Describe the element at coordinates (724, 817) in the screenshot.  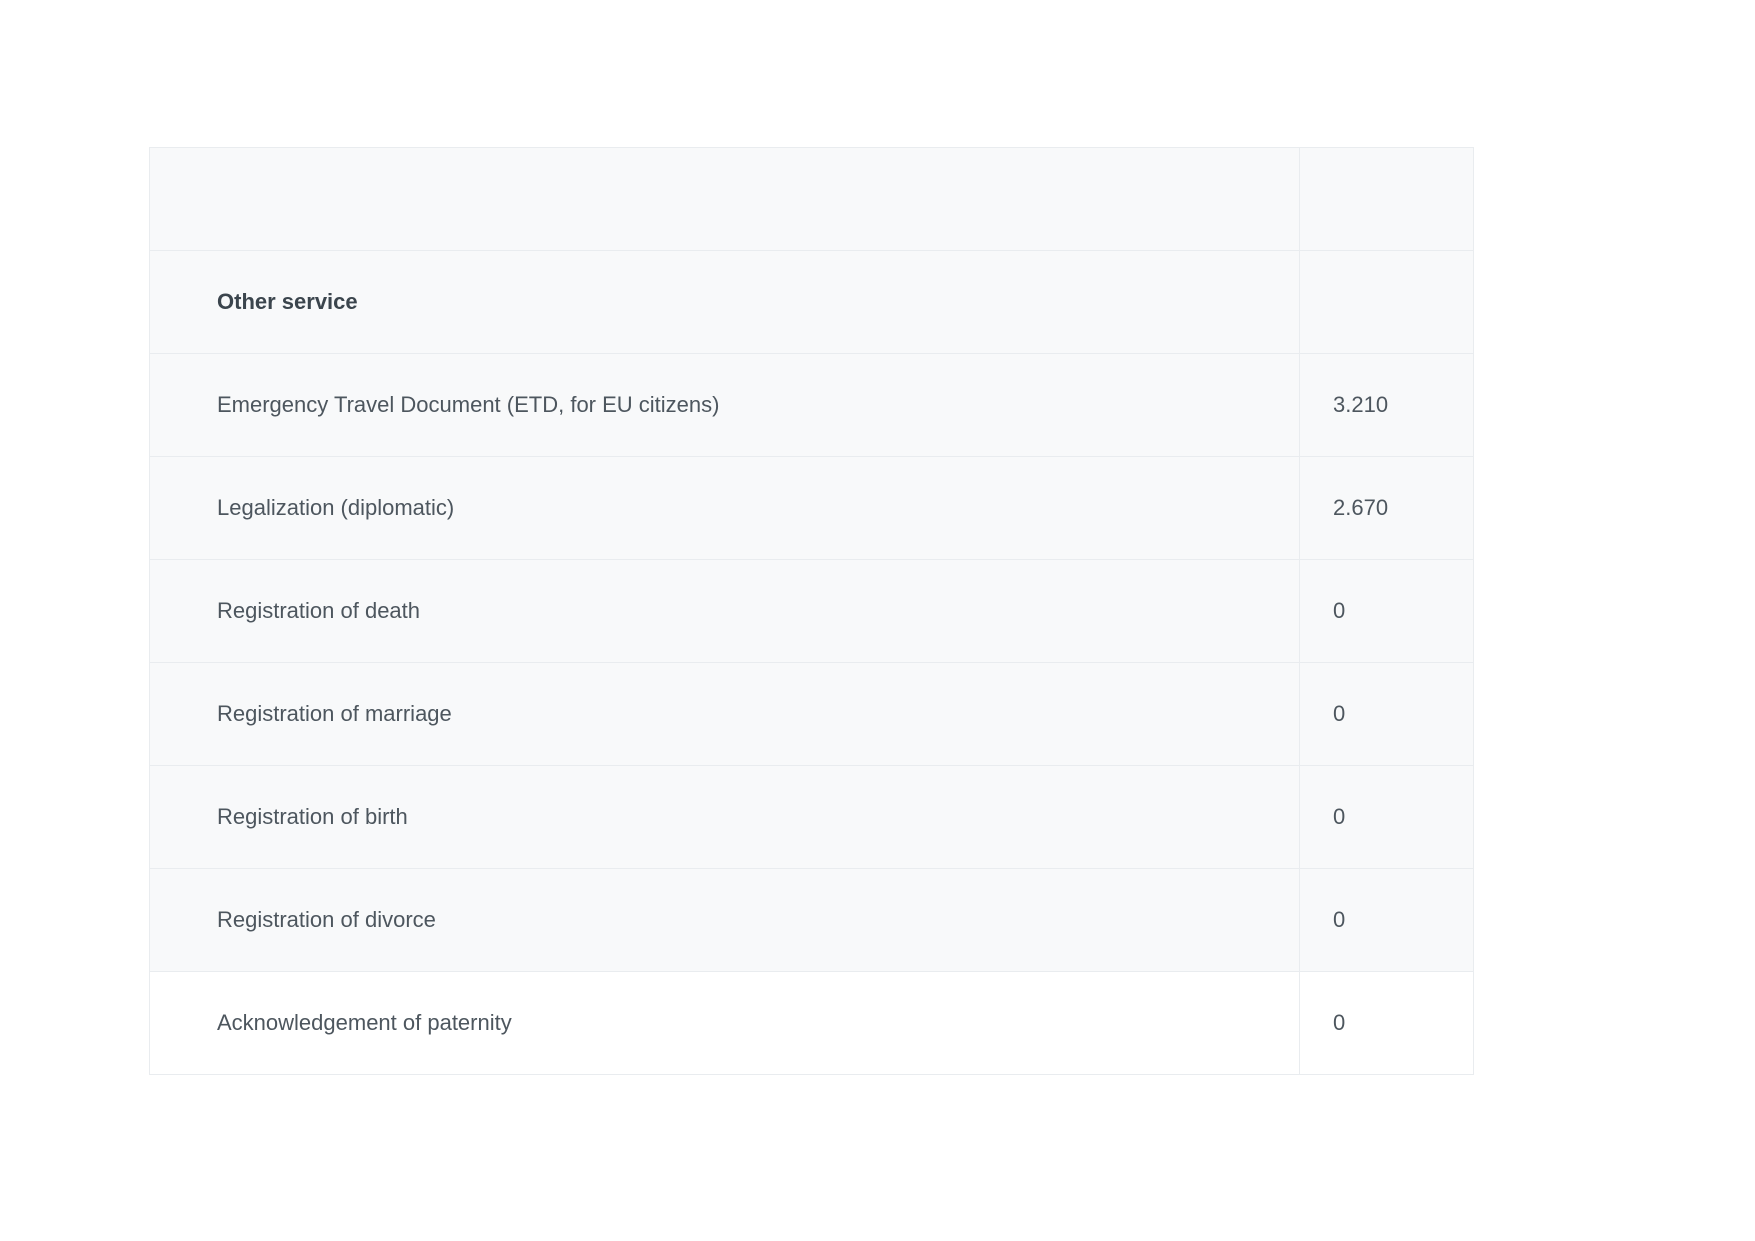
I see `service-label: Registration of birth` at that location.